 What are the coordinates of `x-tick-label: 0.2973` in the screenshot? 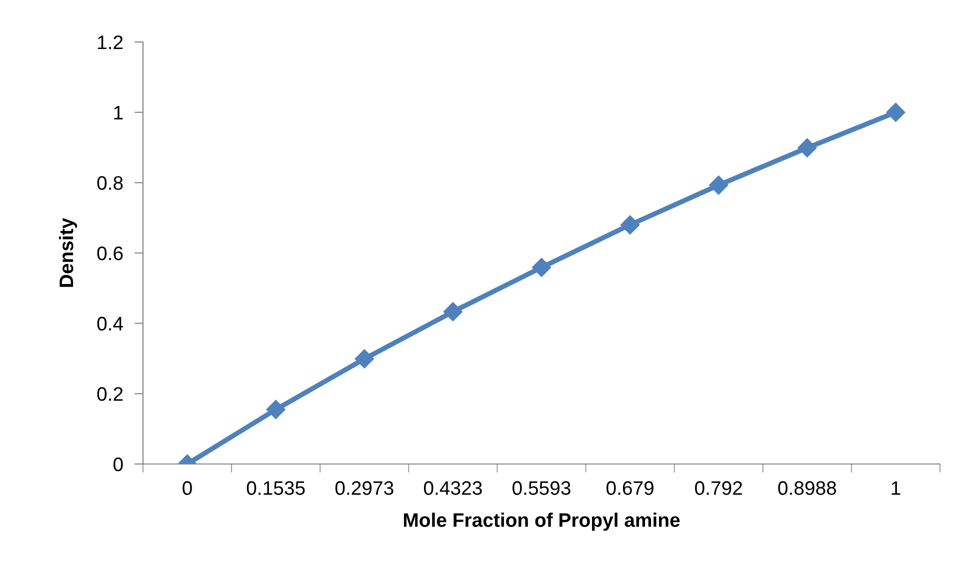 It's located at (364, 488).